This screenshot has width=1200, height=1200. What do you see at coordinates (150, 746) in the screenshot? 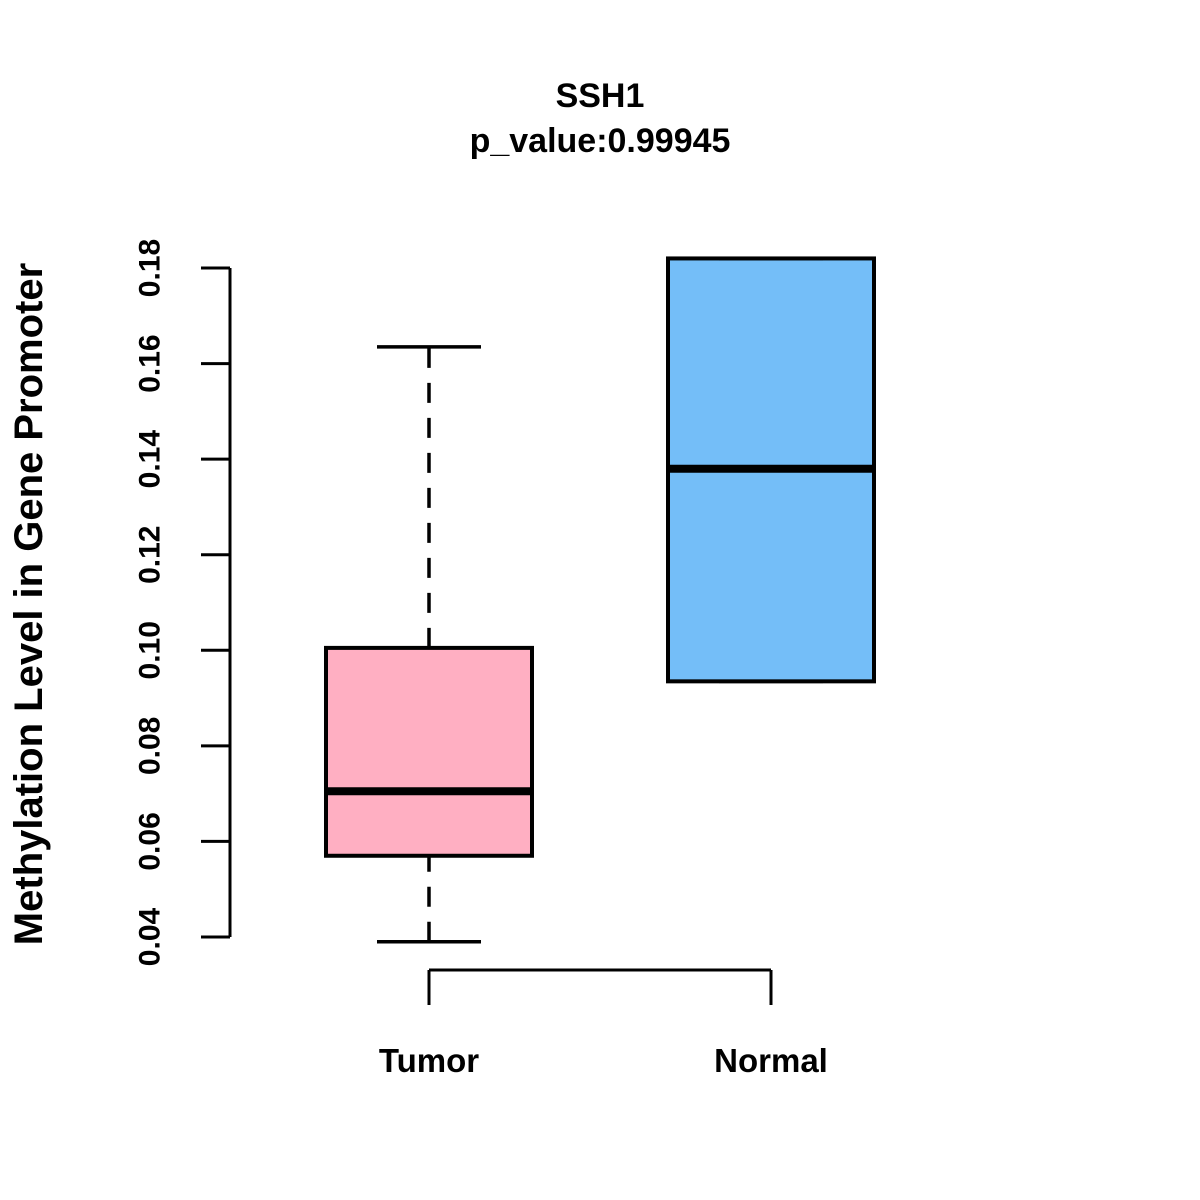
I see `y-tick-label: 0.08` at bounding box center [150, 746].